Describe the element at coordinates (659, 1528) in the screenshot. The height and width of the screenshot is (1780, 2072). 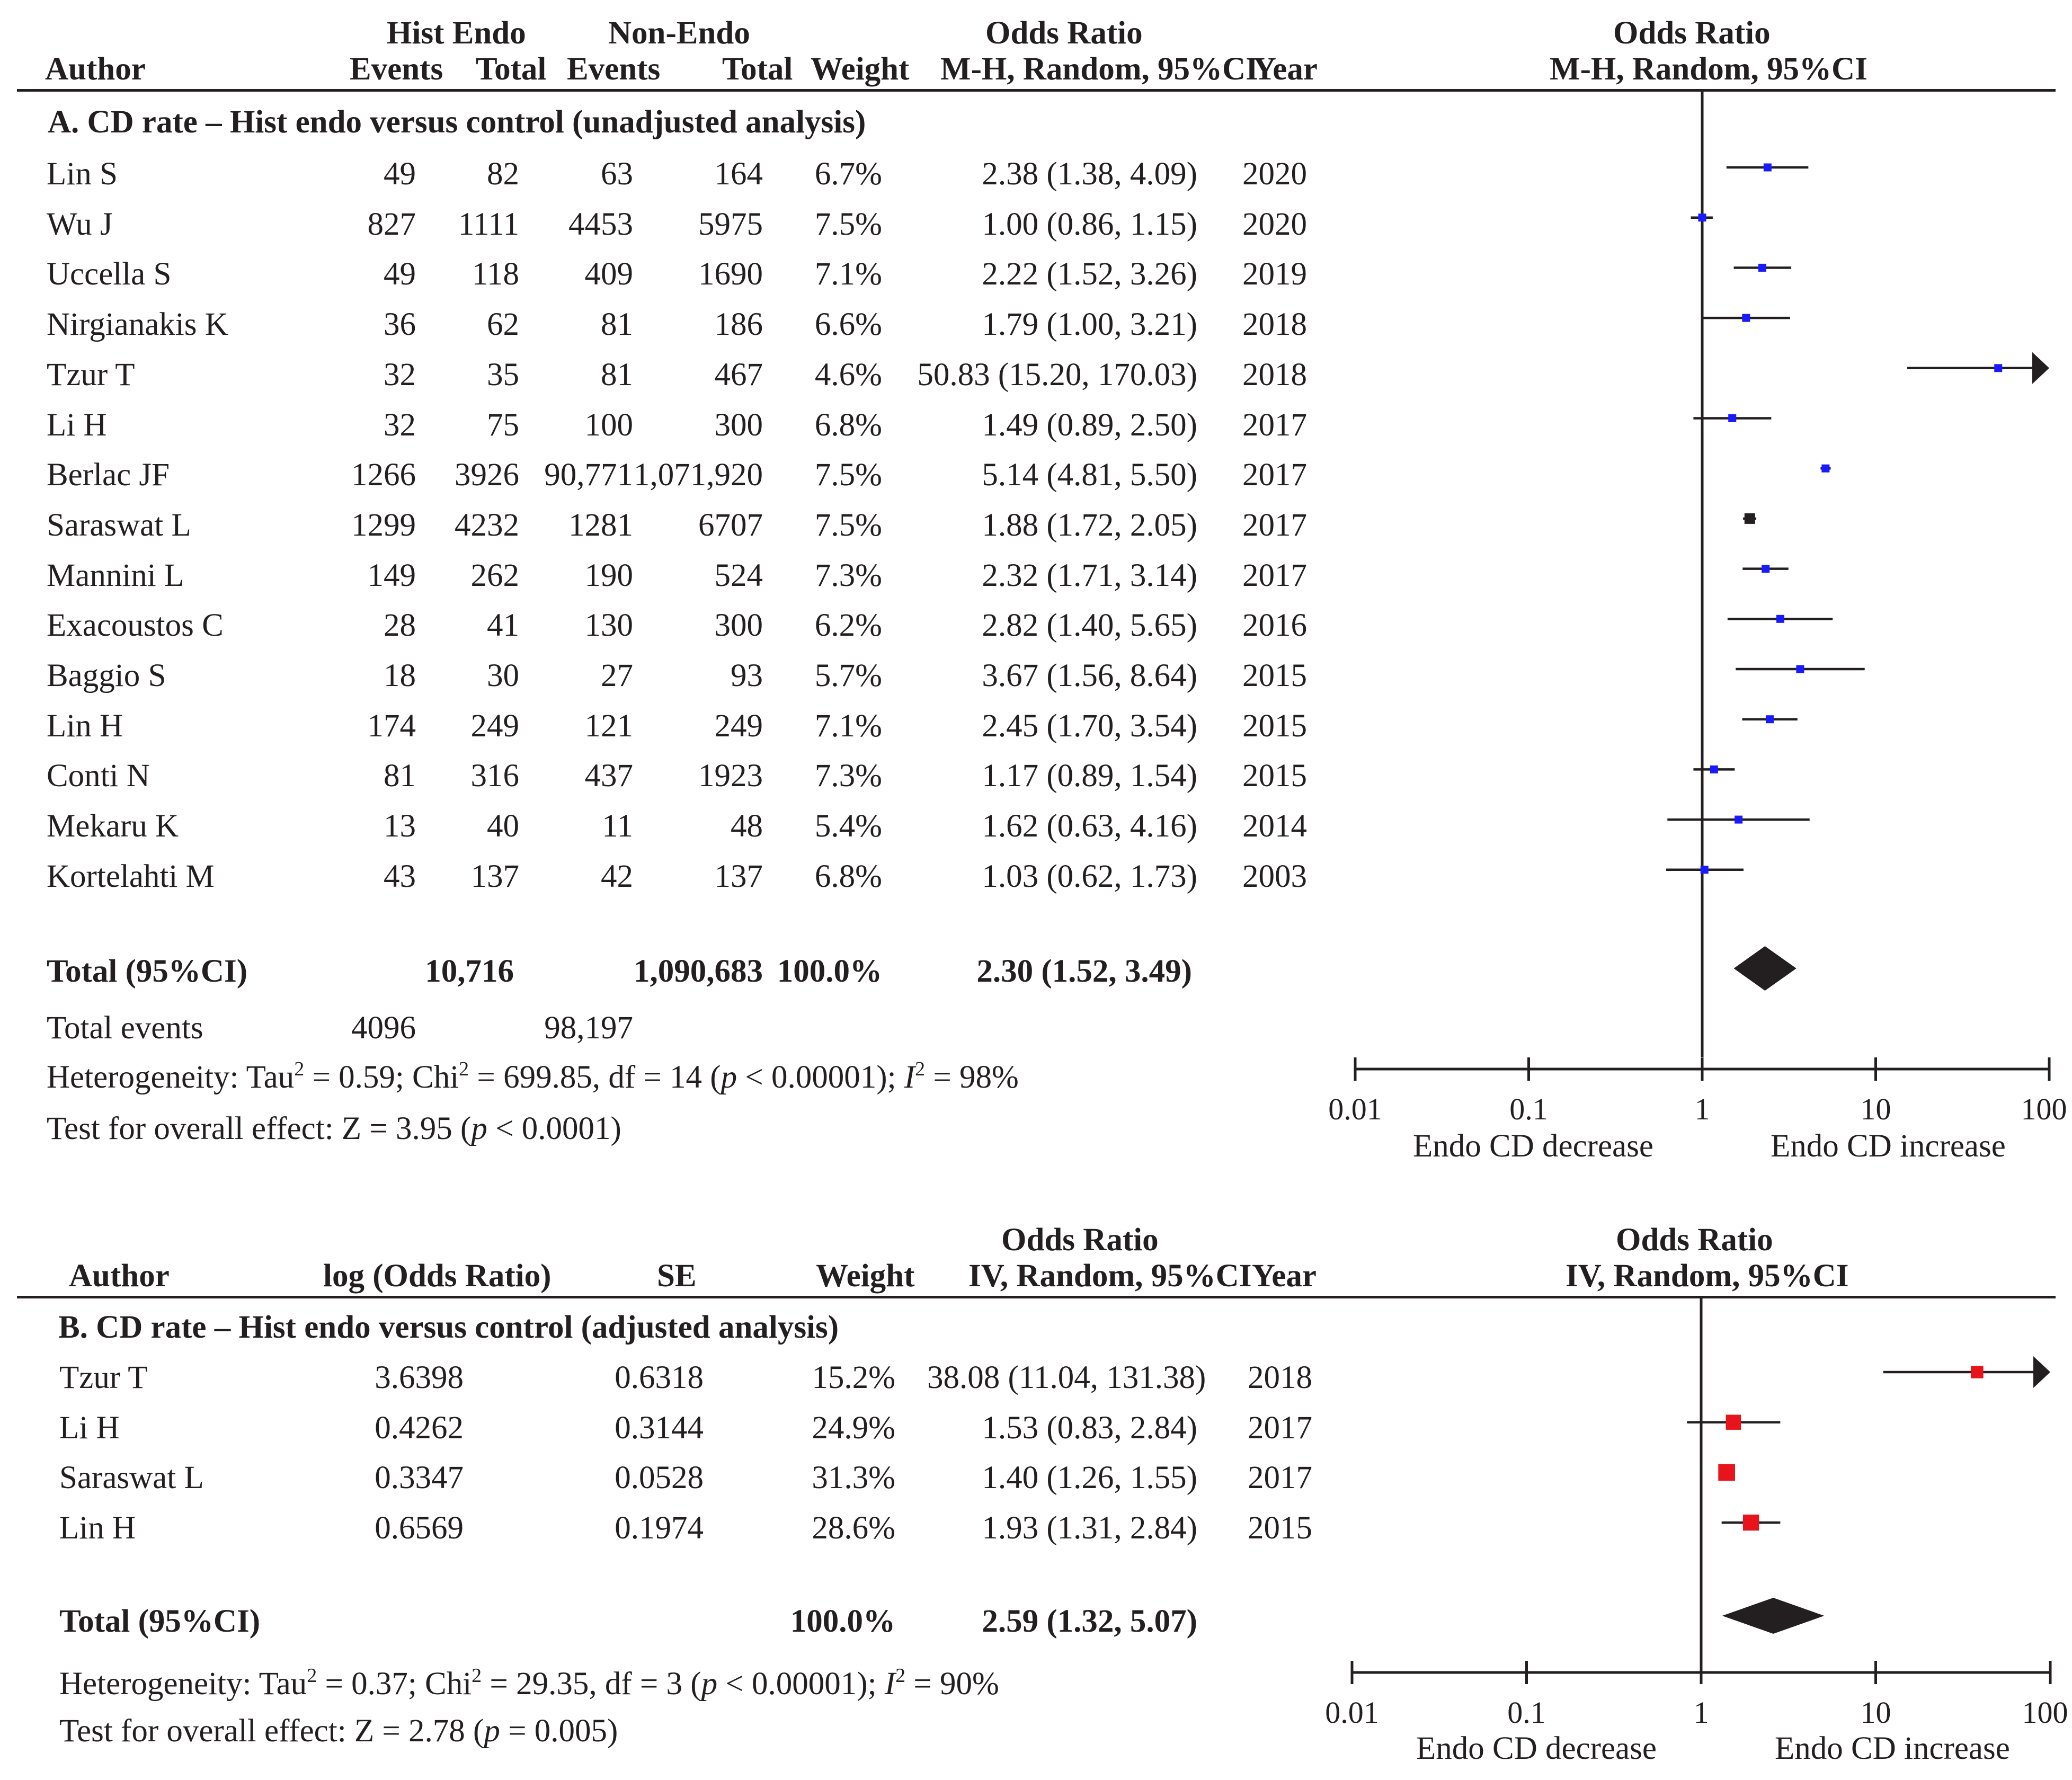
I see `b-row-se: 0.1974` at that location.